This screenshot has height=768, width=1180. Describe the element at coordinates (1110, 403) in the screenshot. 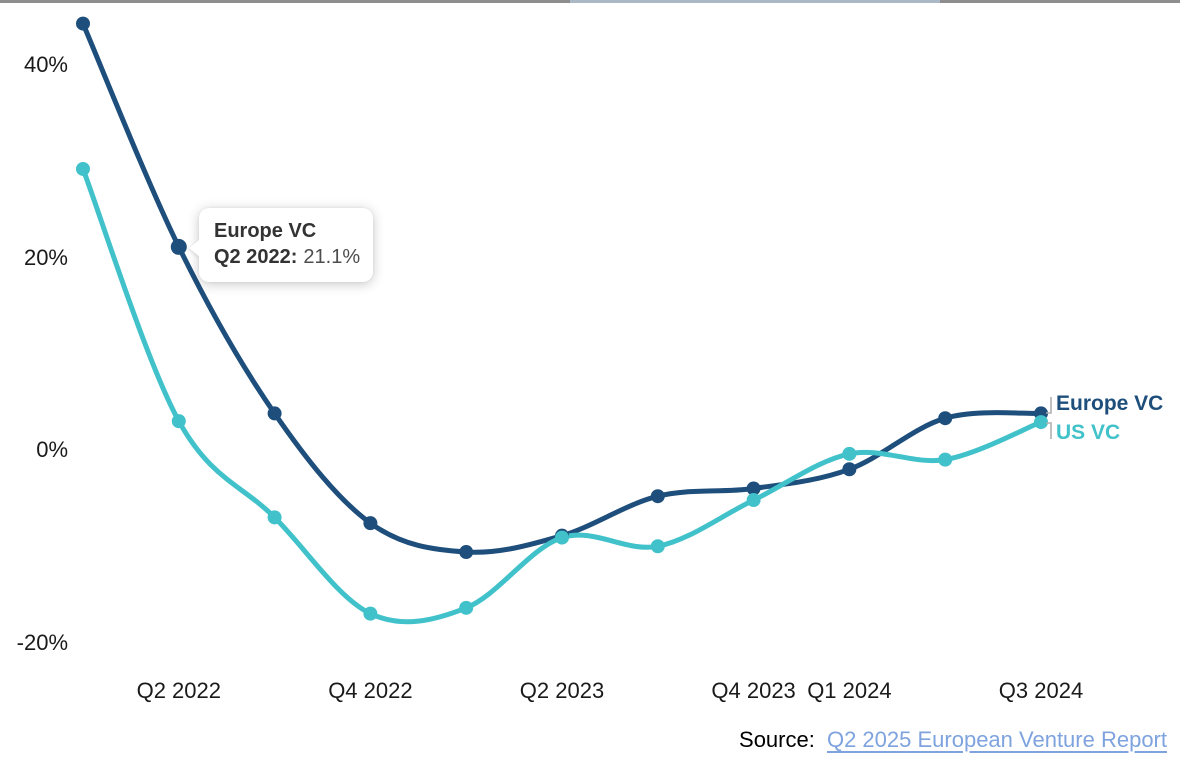

I see `legend-label-europe-vc: Europe VC` at that location.